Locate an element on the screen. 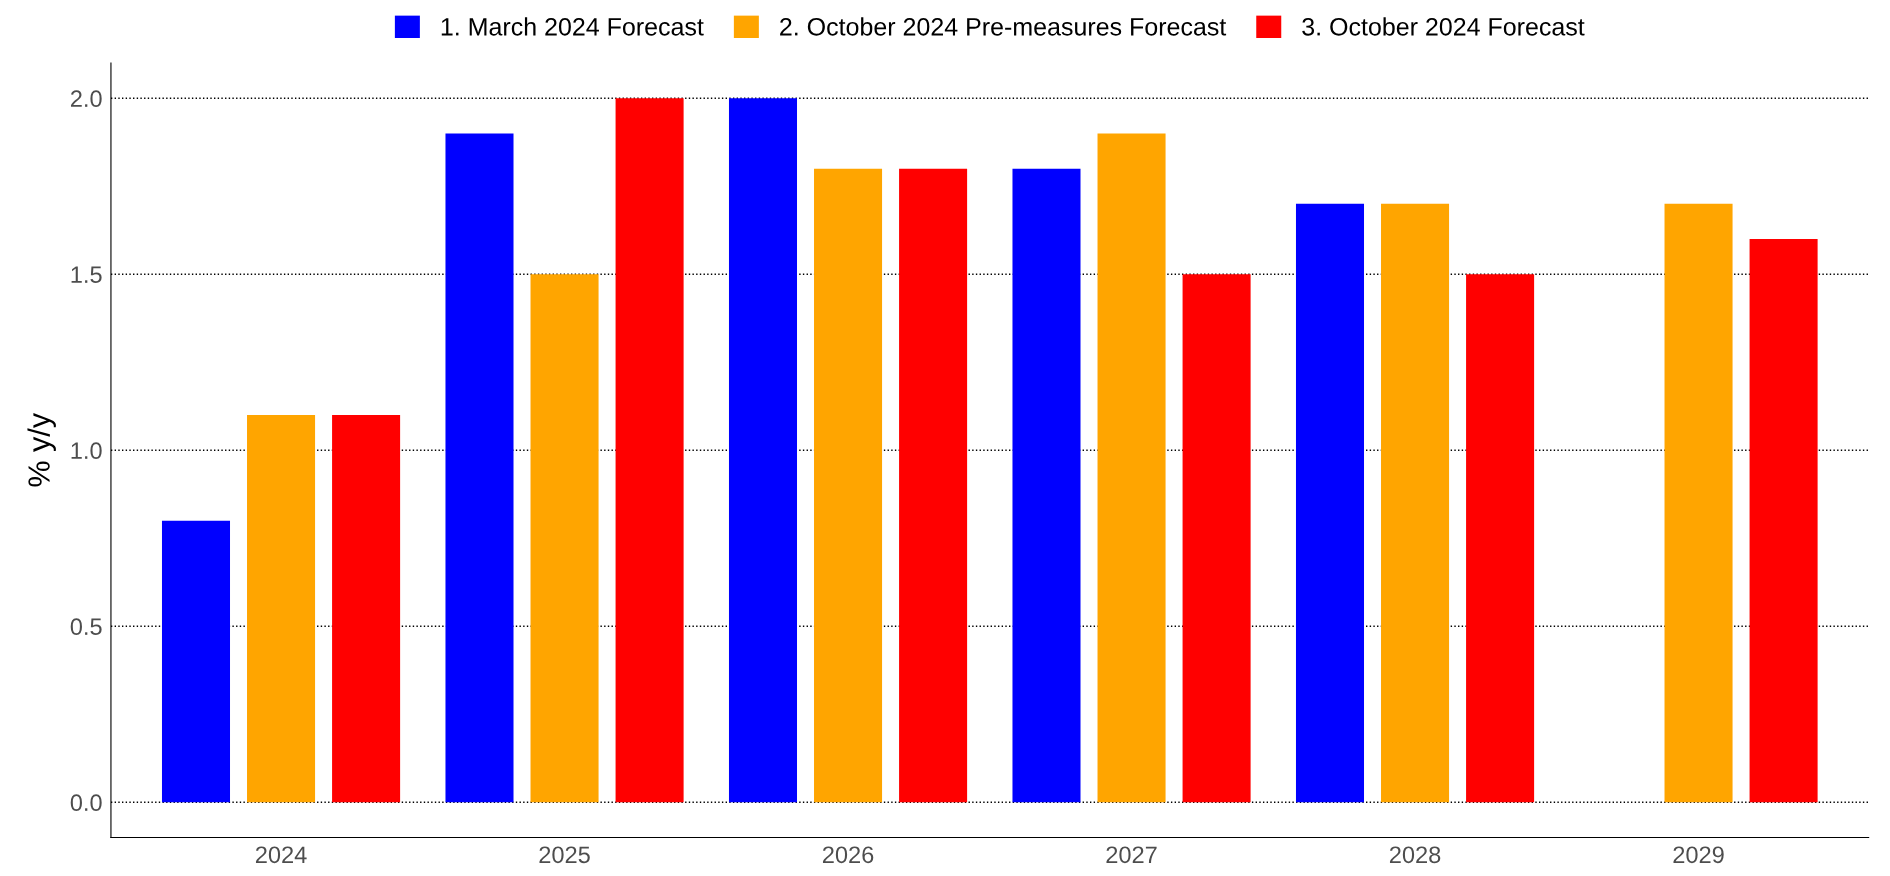  y-tick-label: 1.5 is located at coordinates (86, 275).